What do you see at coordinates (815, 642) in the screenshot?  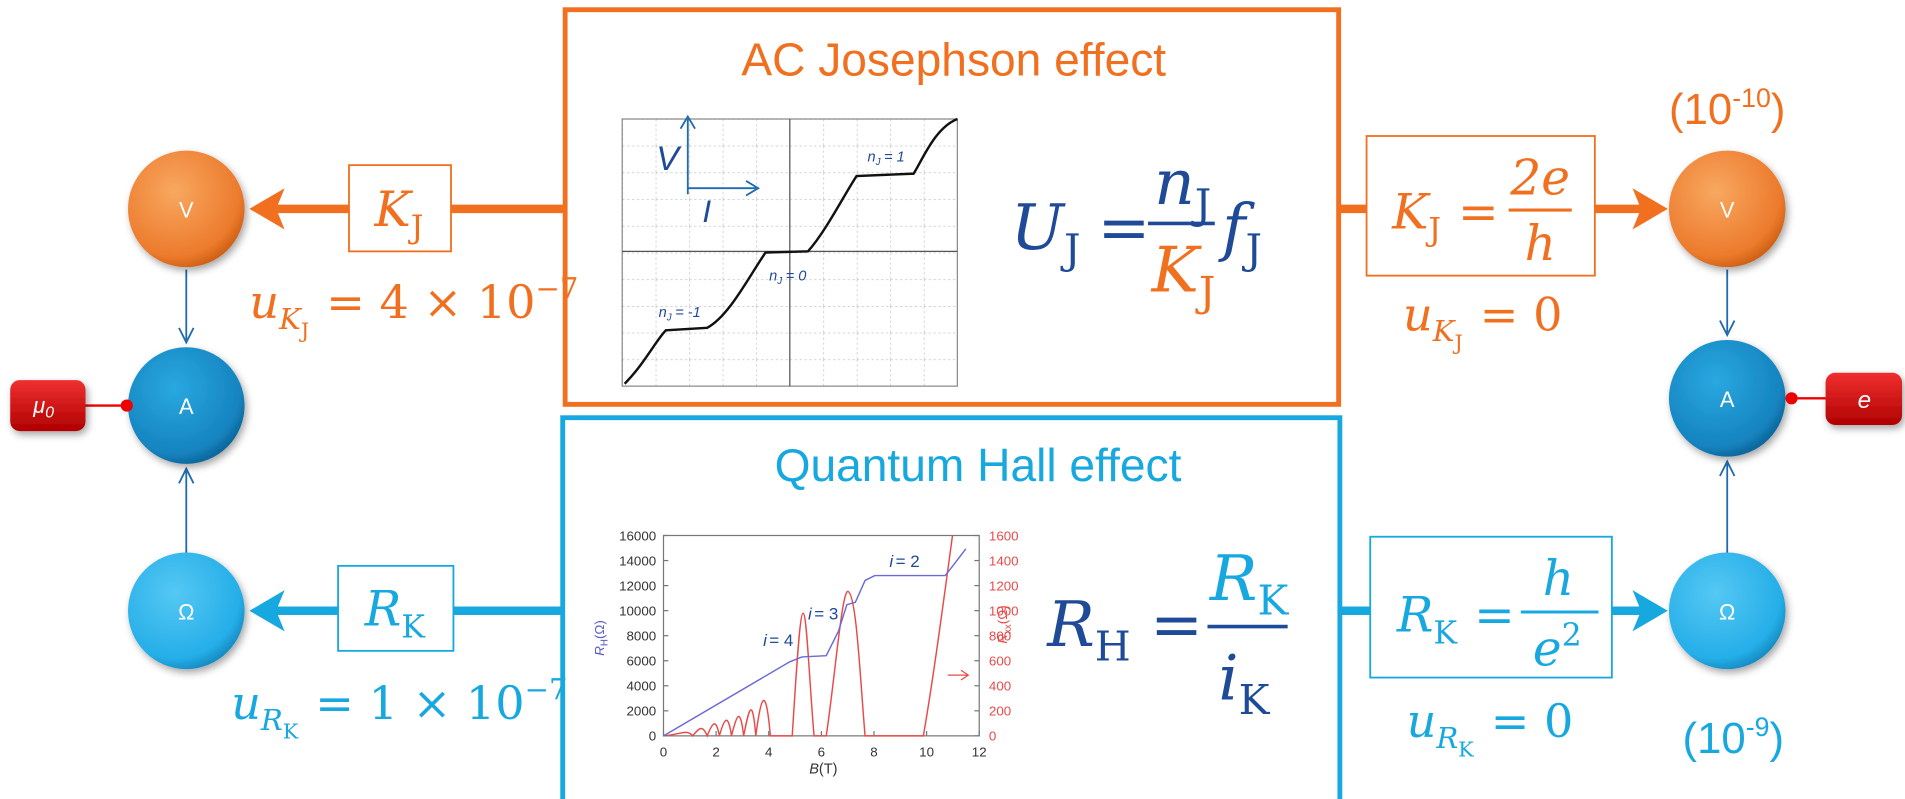 I see `rh-curve` at bounding box center [815, 642].